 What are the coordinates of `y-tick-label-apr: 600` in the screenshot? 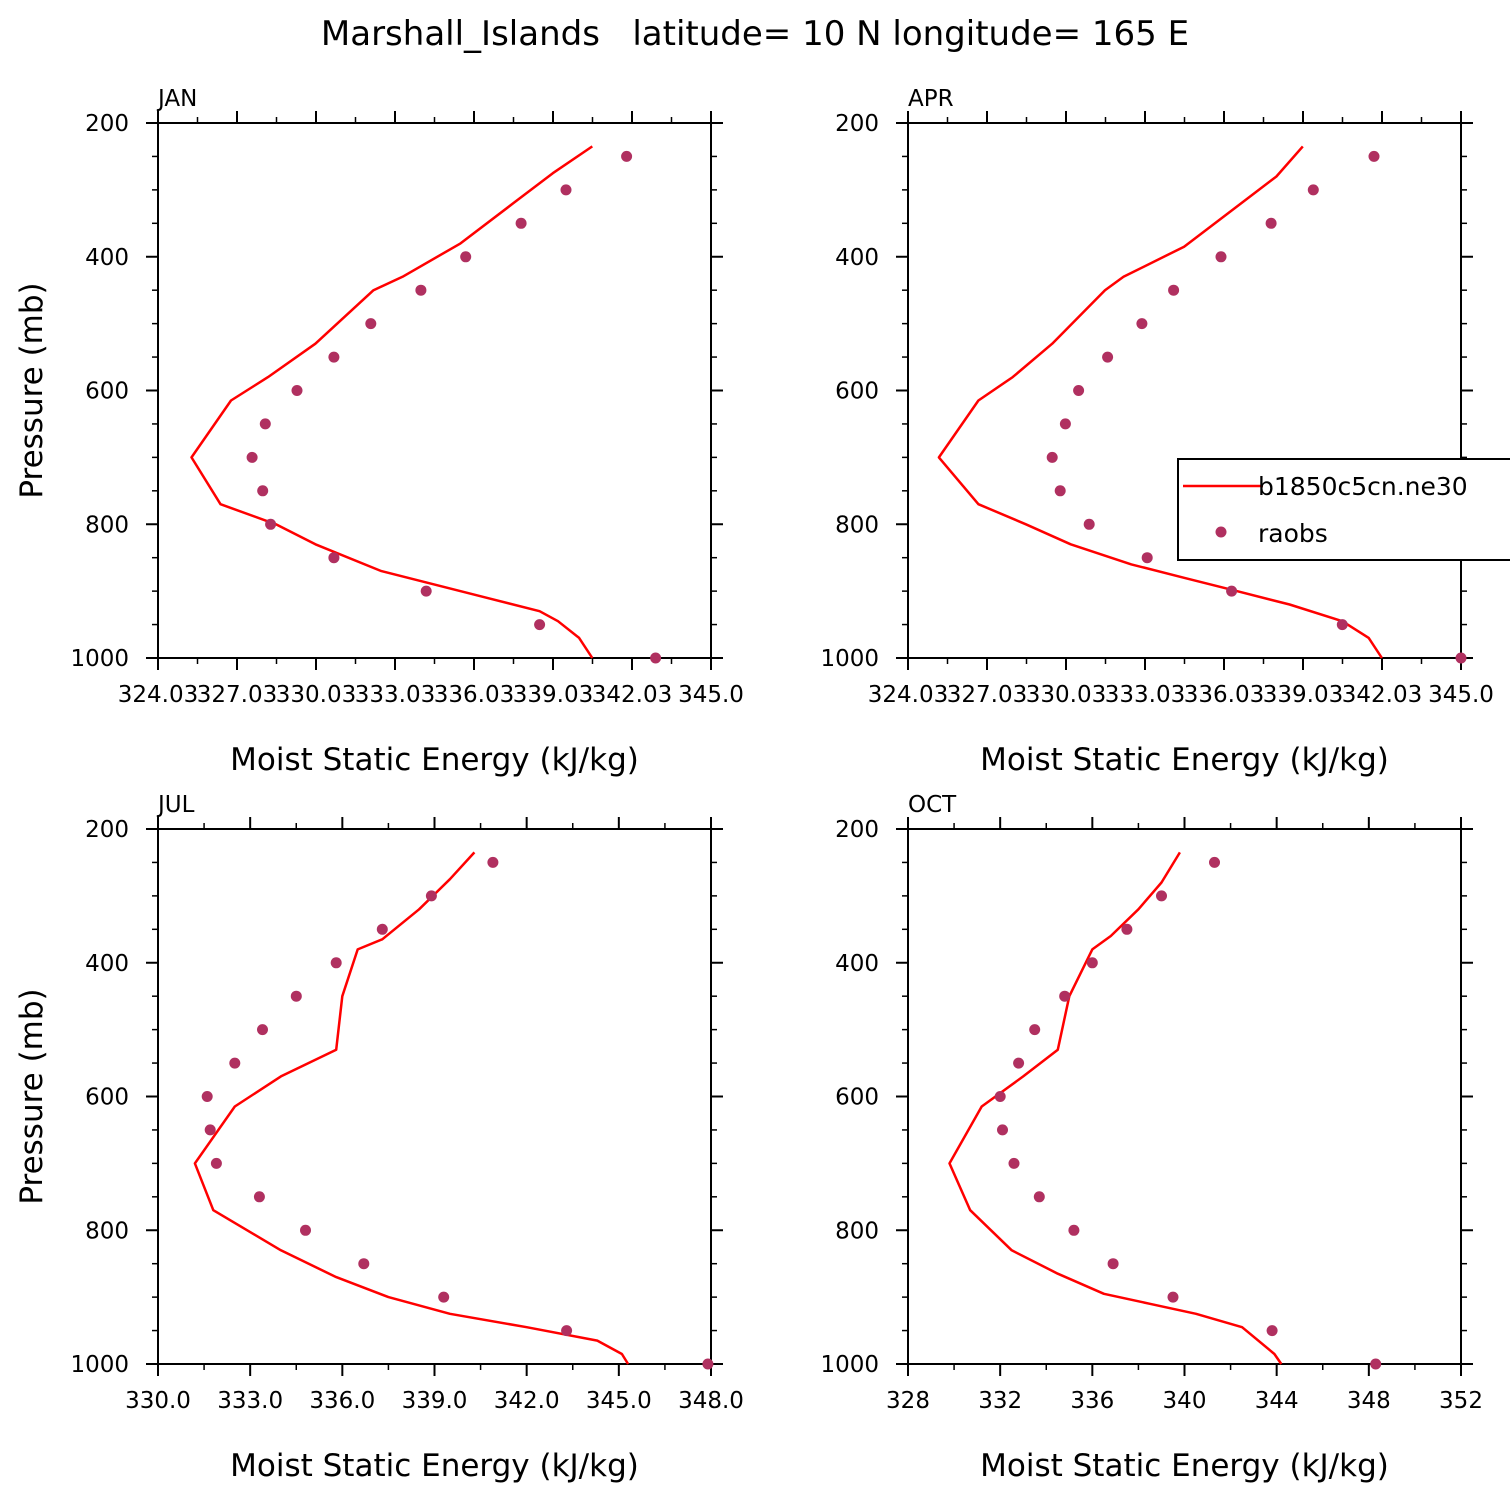 It's located at (857, 392).